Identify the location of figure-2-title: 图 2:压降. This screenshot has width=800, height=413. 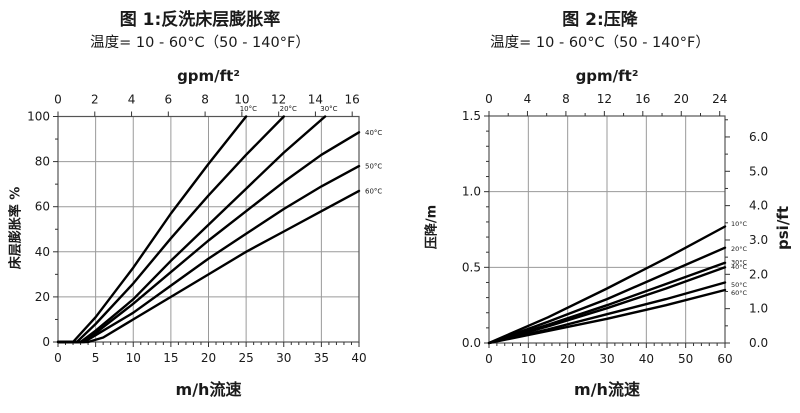
(600, 20).